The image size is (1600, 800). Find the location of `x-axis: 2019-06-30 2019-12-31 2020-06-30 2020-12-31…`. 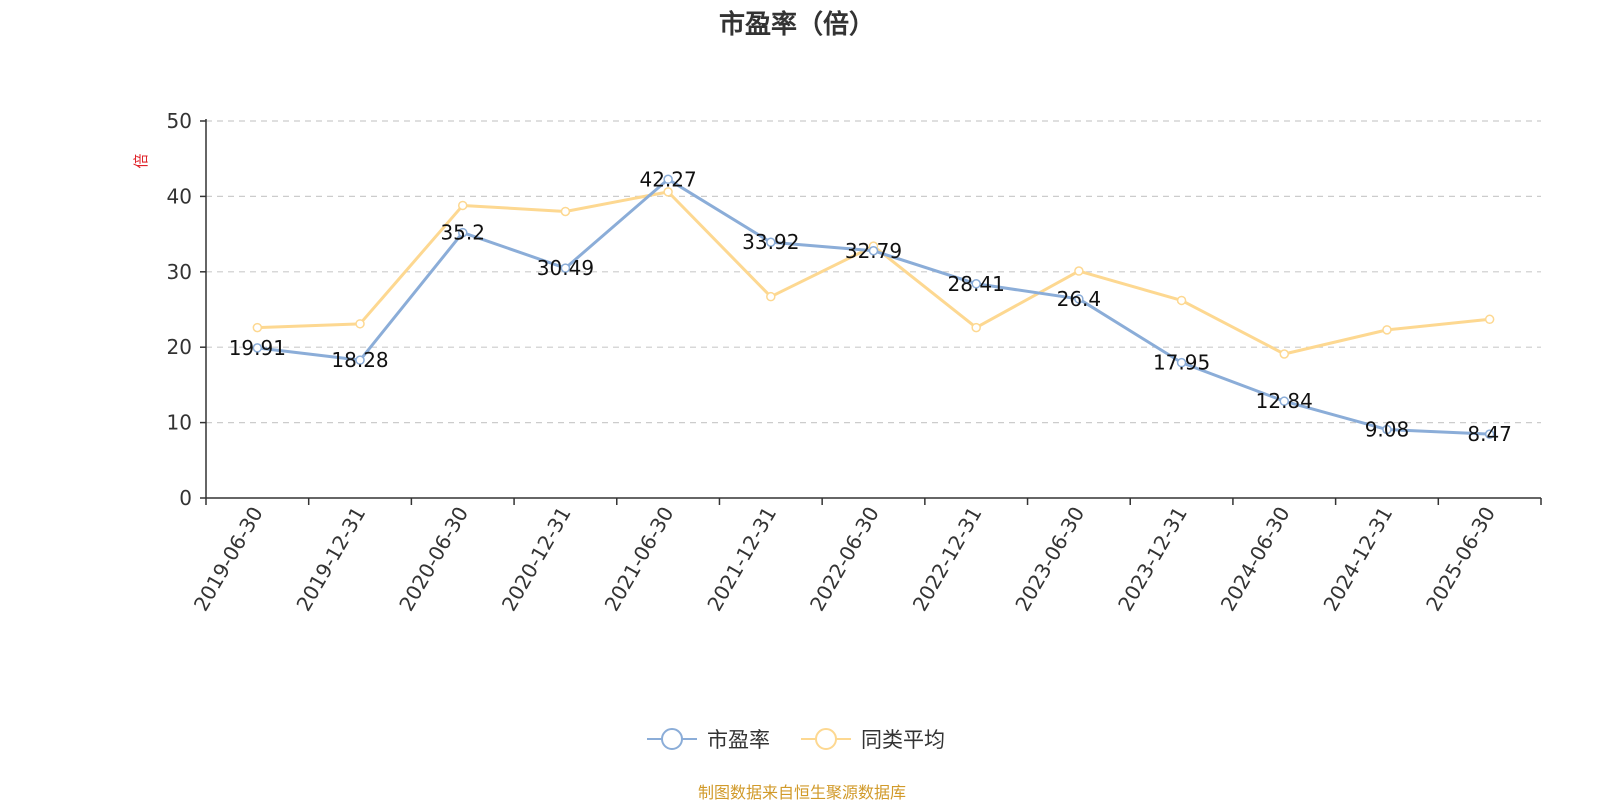

x-axis: 2019-06-30 2019-12-31 2020-06-30 2020-12-31… is located at coordinates (865, 556).